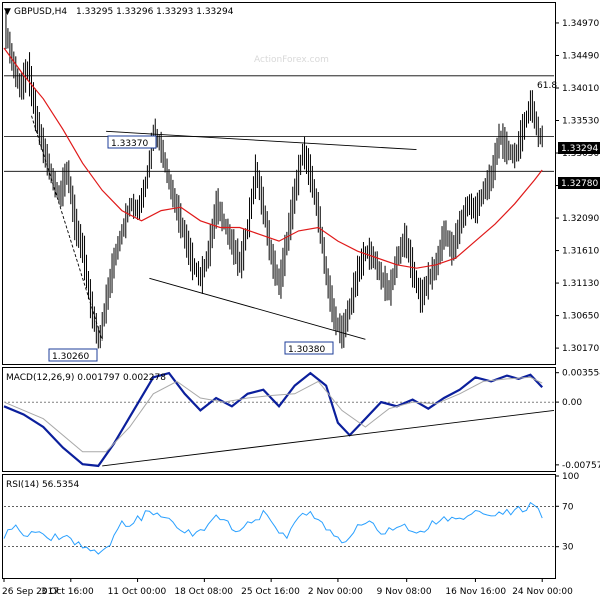 The height and width of the screenshot is (604, 600). Describe the element at coordinates (335, 592) in the screenshot. I see `time-label: 2 Nov 00:00` at that location.